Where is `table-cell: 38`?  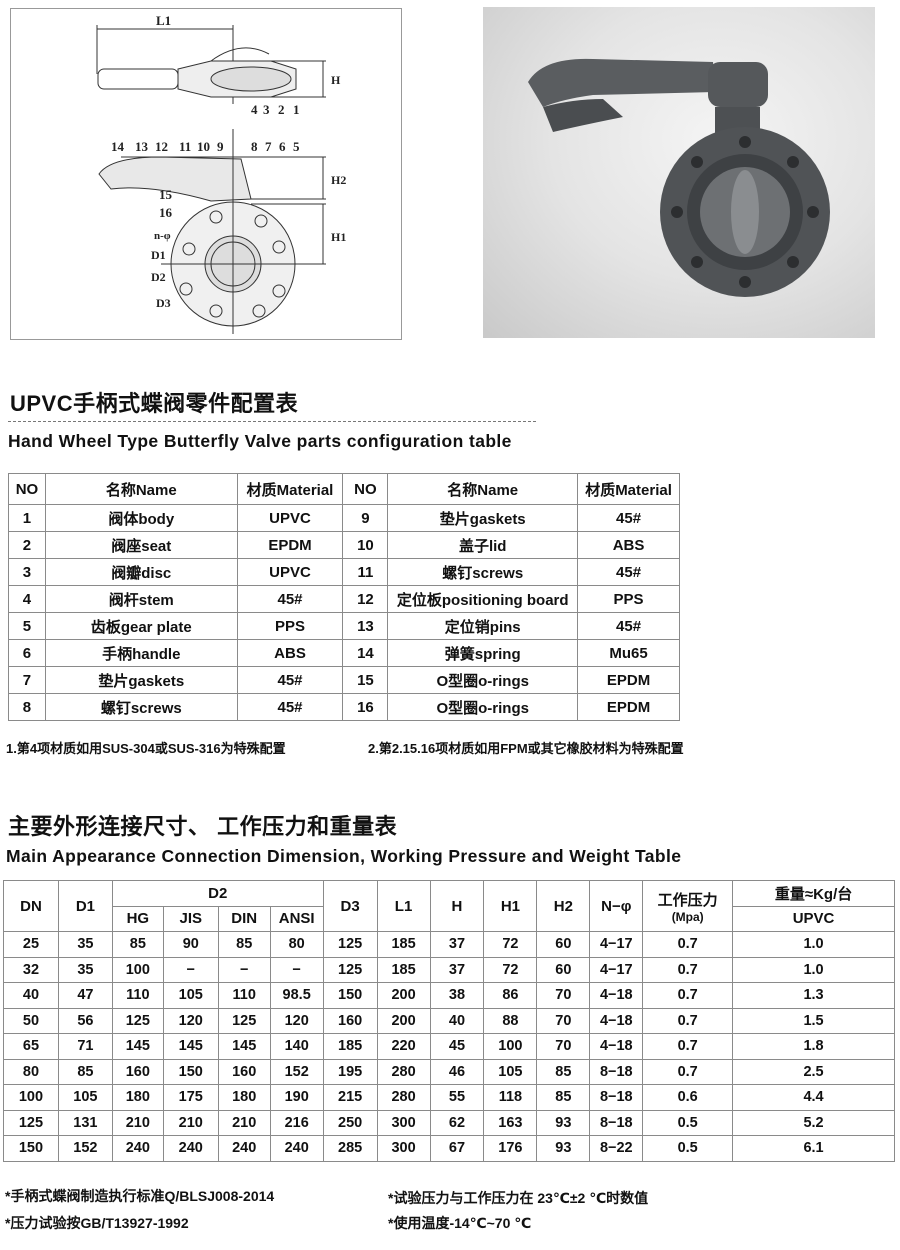
table-cell: 38 is located at coordinates (457, 995).